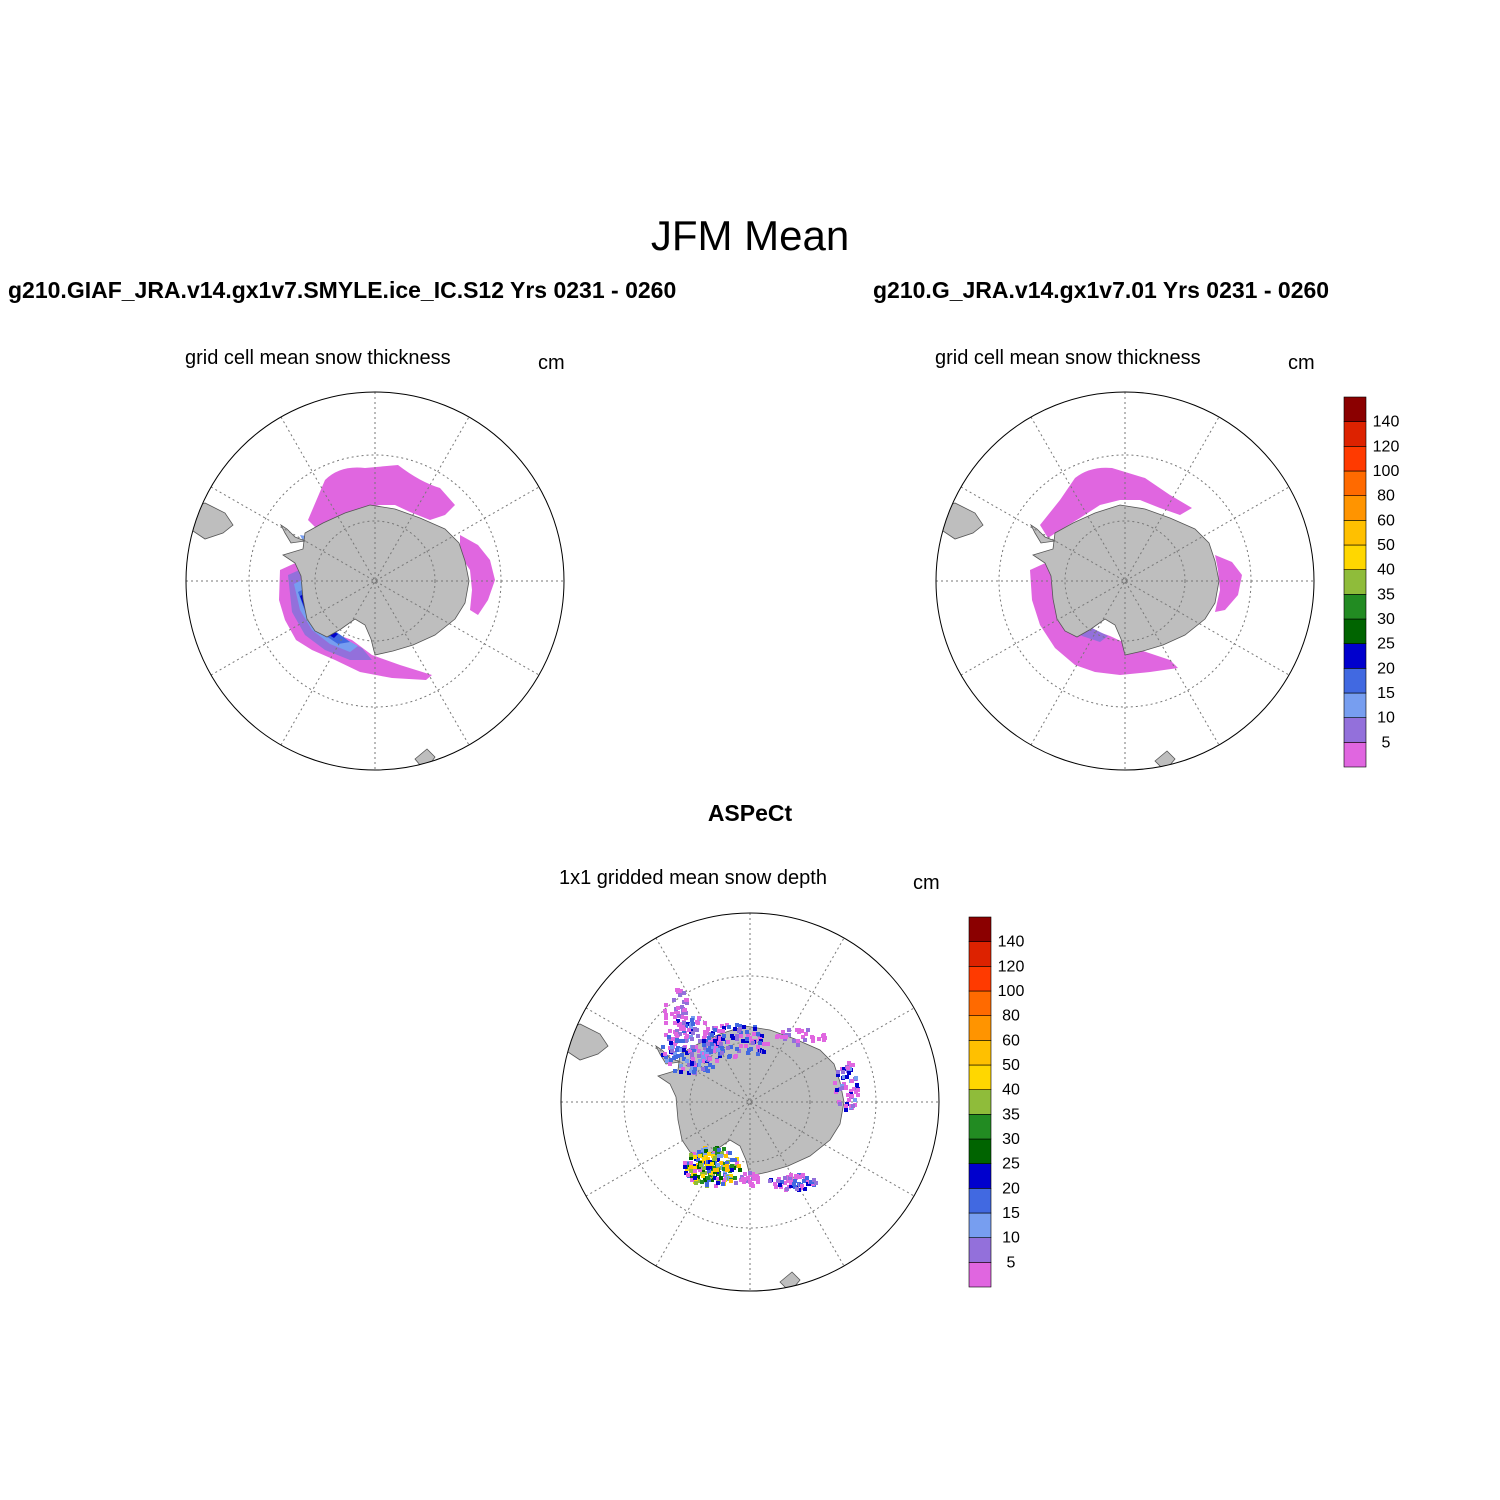  I want to click on observation-cells, so click(760, 1090).